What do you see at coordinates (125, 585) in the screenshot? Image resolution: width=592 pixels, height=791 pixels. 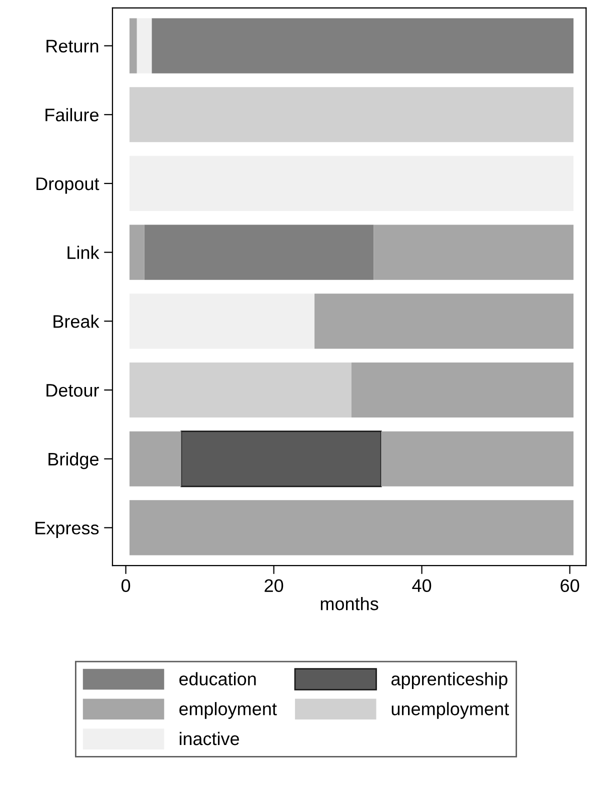 I see `x-tick-label: 0` at bounding box center [125, 585].